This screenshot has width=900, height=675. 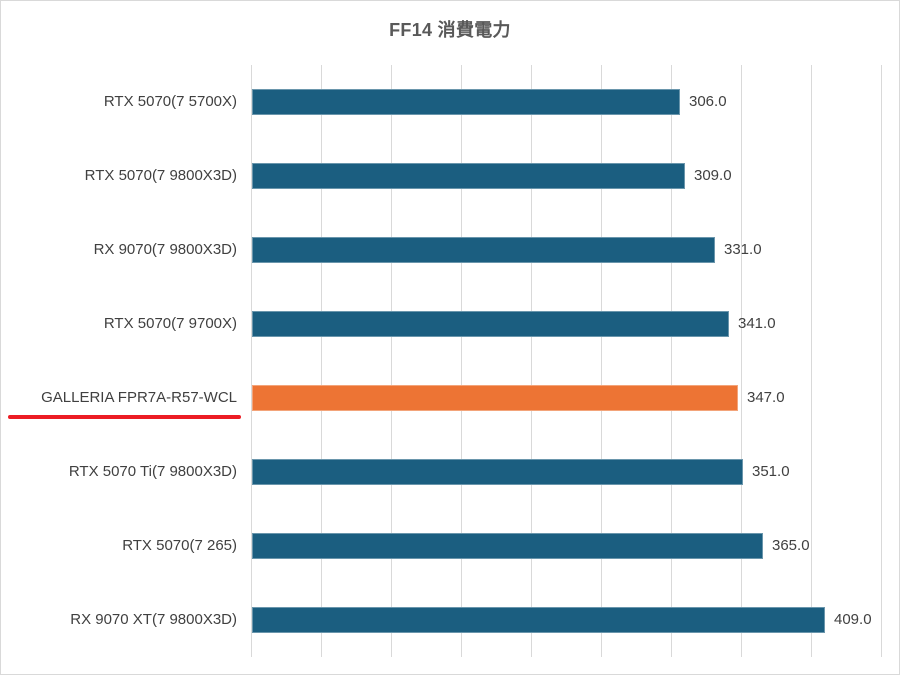 I want to click on category-label: RTX 5070(7 9800X3D), so click(x=160, y=175).